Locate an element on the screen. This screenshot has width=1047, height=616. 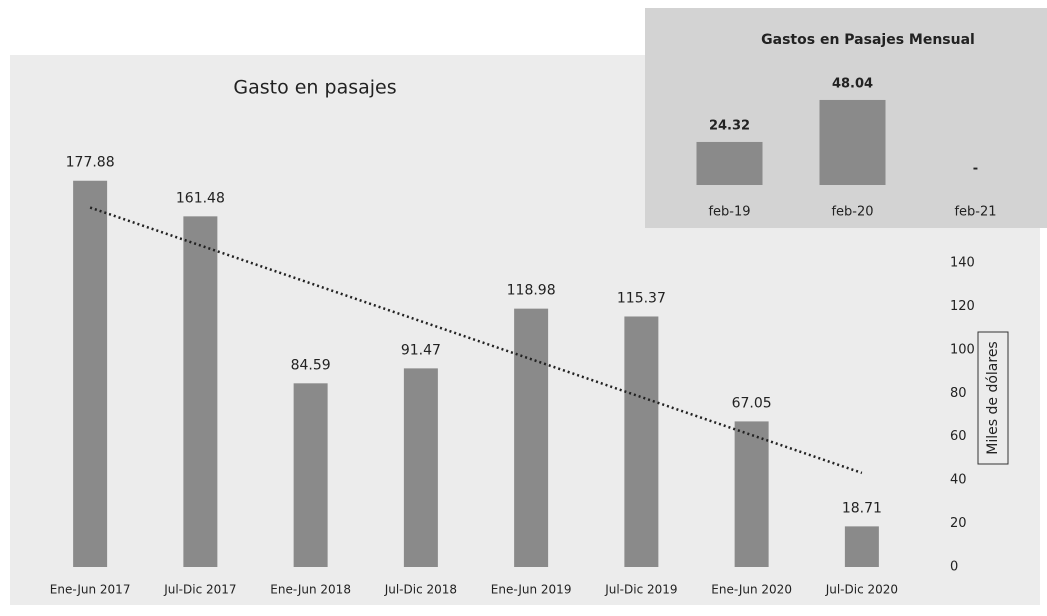
data-label: 91.47 is located at coordinates (421, 350).